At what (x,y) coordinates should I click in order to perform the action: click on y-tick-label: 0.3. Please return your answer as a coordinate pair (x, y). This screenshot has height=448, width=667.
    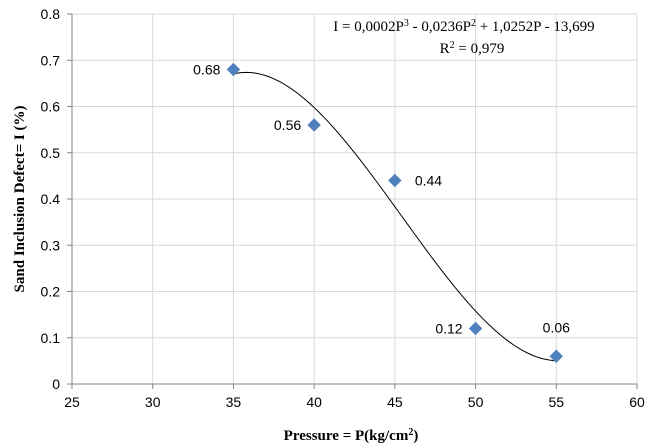
    Looking at the image, I should click on (51, 245).